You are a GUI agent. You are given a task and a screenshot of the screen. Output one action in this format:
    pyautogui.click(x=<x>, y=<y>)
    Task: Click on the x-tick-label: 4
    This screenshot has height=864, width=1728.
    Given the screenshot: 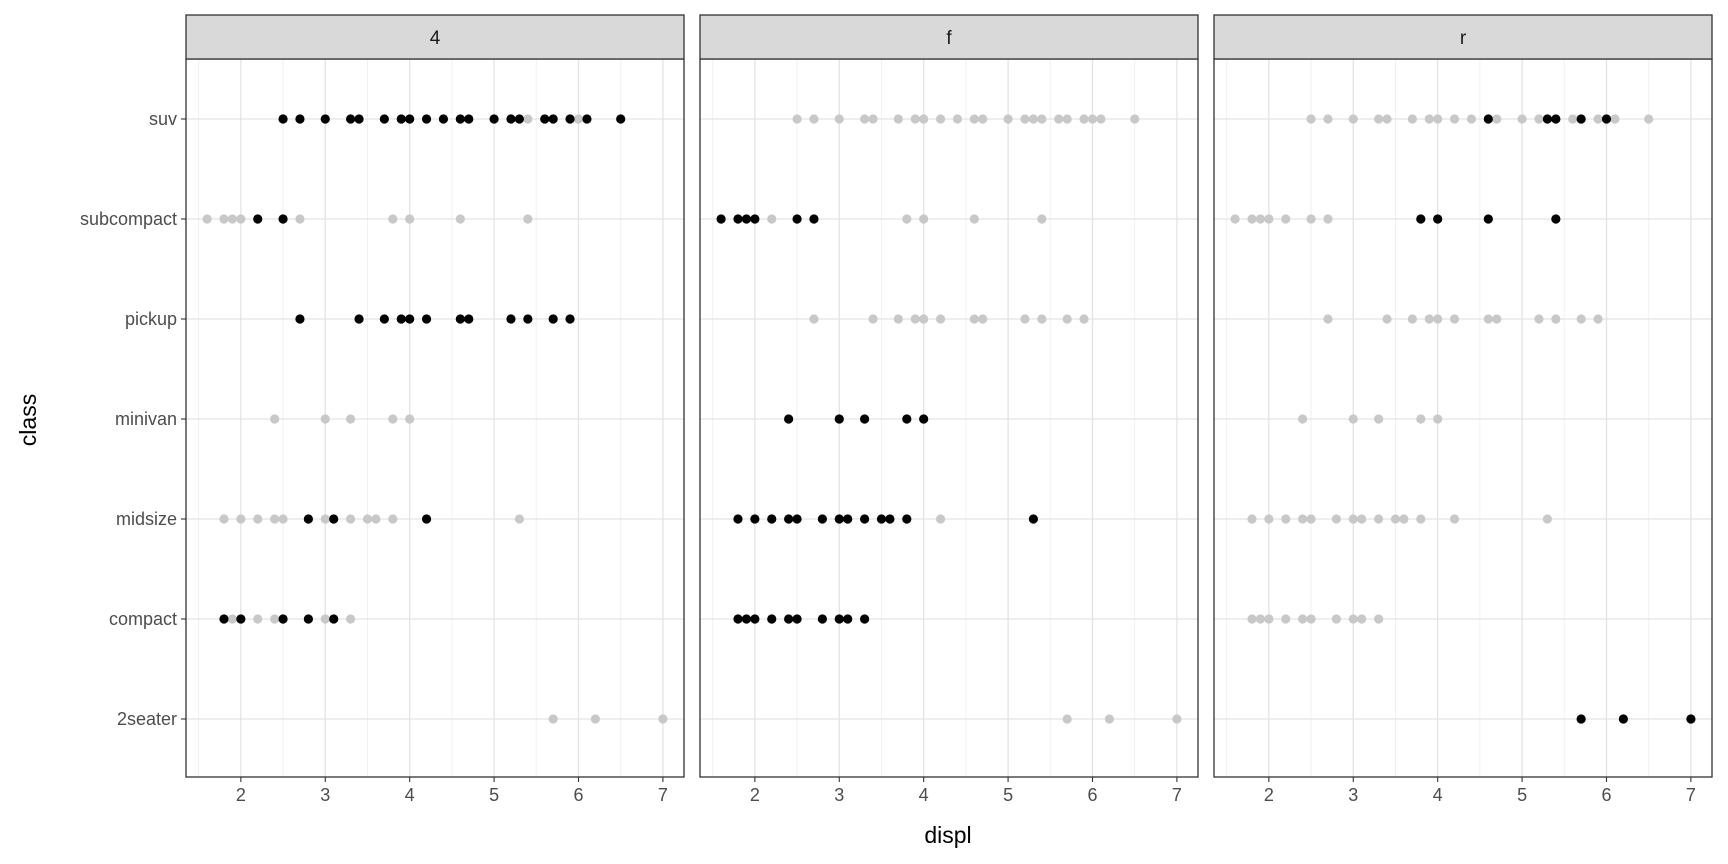 What is the action you would take?
    pyautogui.click(x=410, y=795)
    